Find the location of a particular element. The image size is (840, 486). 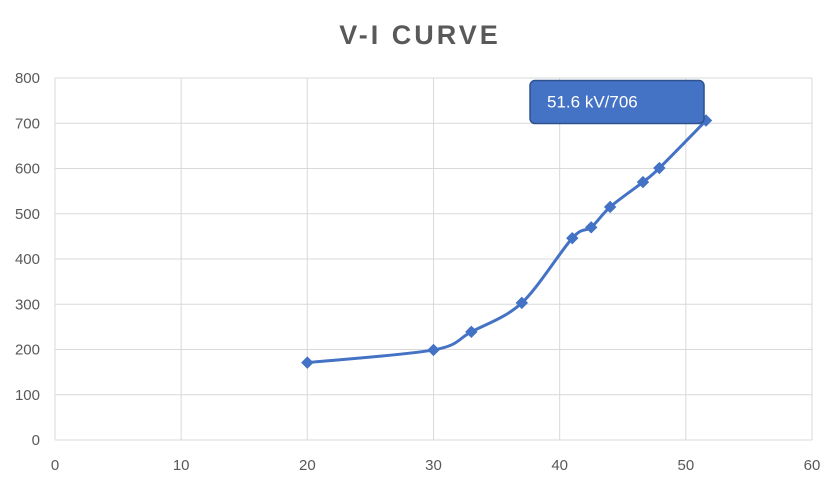

annotation-layer: 51.6 kV/706 is located at coordinates (617, 102).